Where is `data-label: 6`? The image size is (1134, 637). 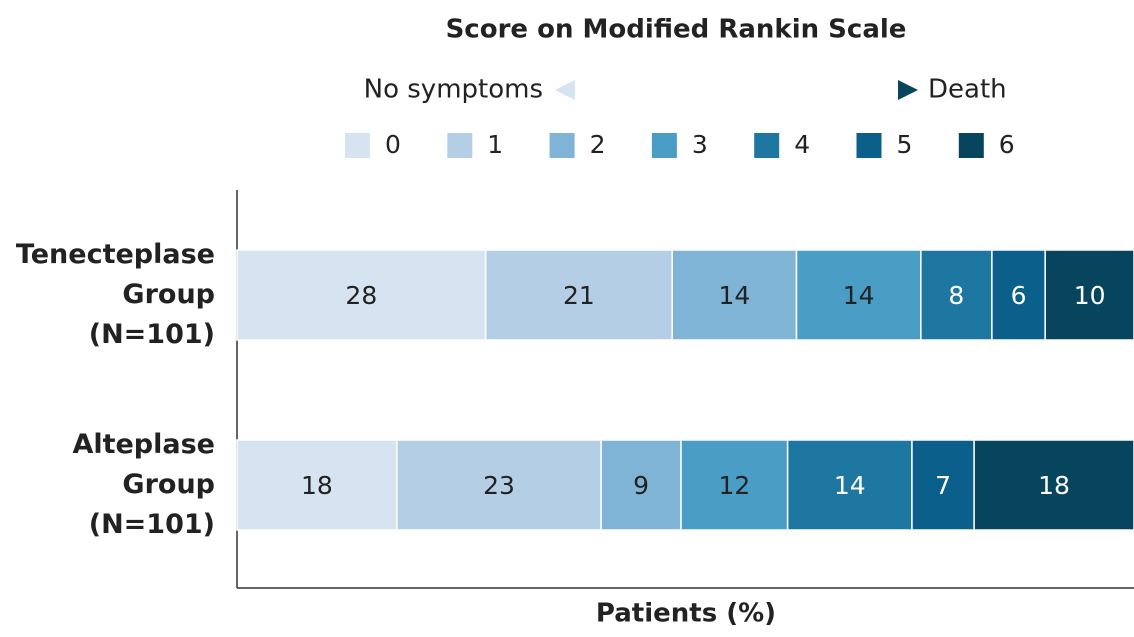 data-label: 6 is located at coordinates (1019, 295).